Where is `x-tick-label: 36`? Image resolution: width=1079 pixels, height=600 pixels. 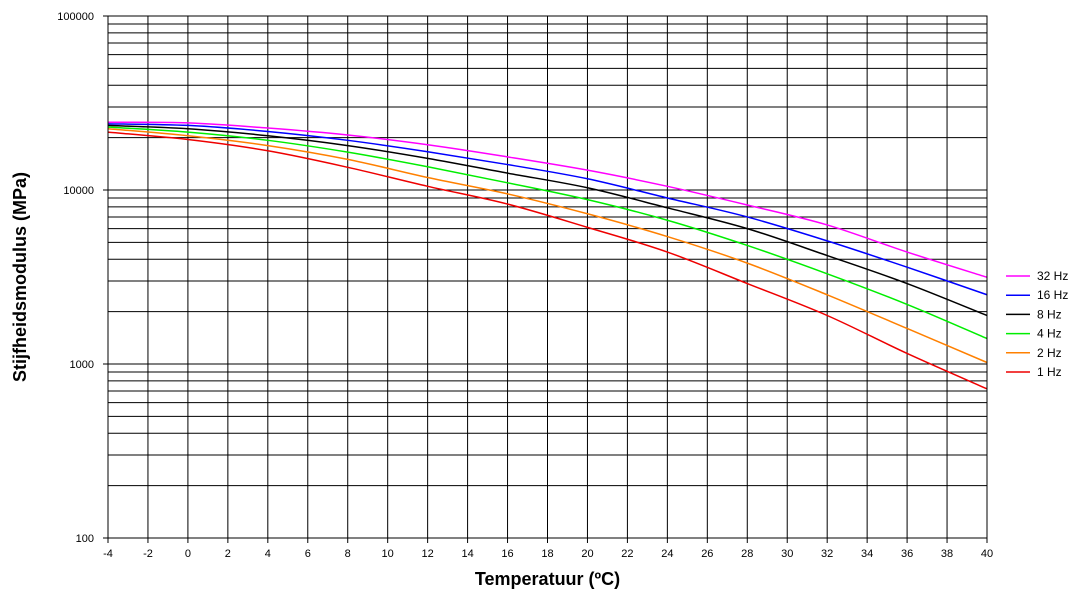
x-tick-label: 36 is located at coordinates (907, 554).